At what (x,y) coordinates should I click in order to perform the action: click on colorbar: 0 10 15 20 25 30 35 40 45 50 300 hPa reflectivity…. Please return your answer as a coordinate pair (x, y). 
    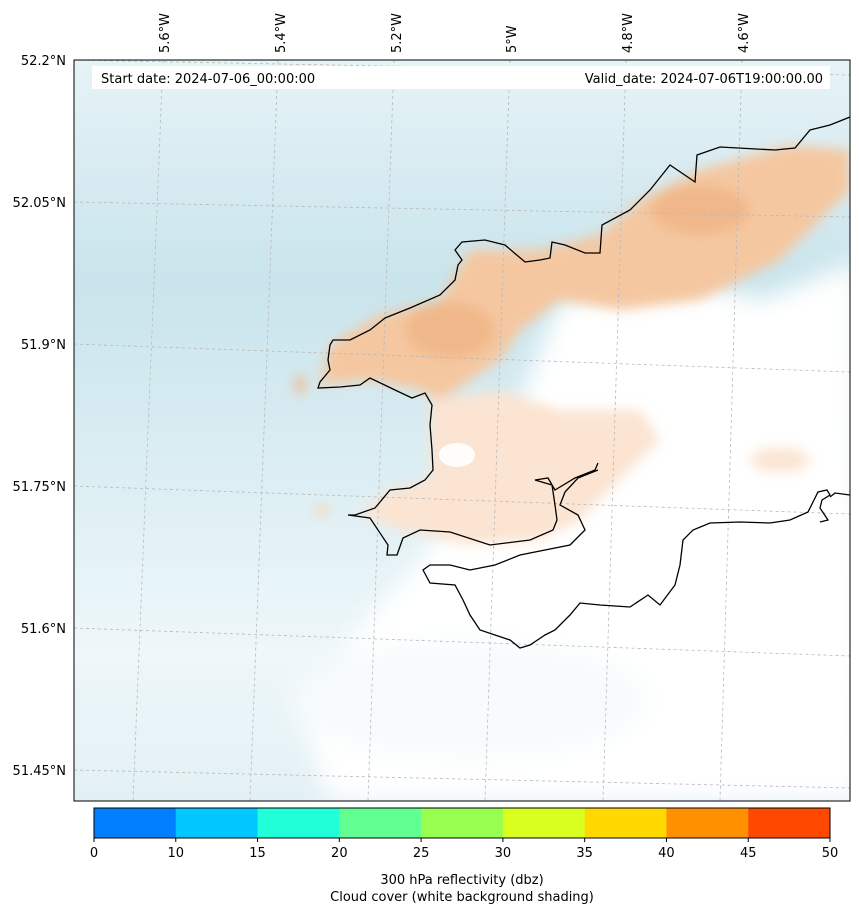
    Looking at the image, I should click on (464, 856).